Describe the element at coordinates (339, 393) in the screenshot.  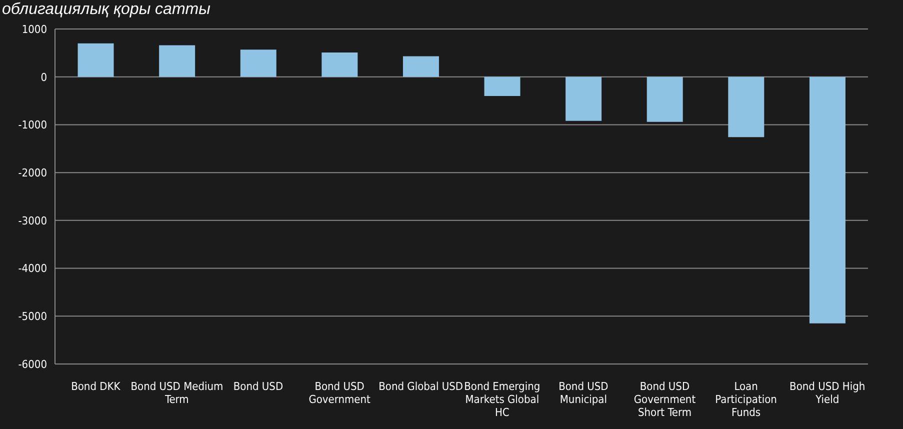
I see `x-tick-label: Bond USD Government` at that location.